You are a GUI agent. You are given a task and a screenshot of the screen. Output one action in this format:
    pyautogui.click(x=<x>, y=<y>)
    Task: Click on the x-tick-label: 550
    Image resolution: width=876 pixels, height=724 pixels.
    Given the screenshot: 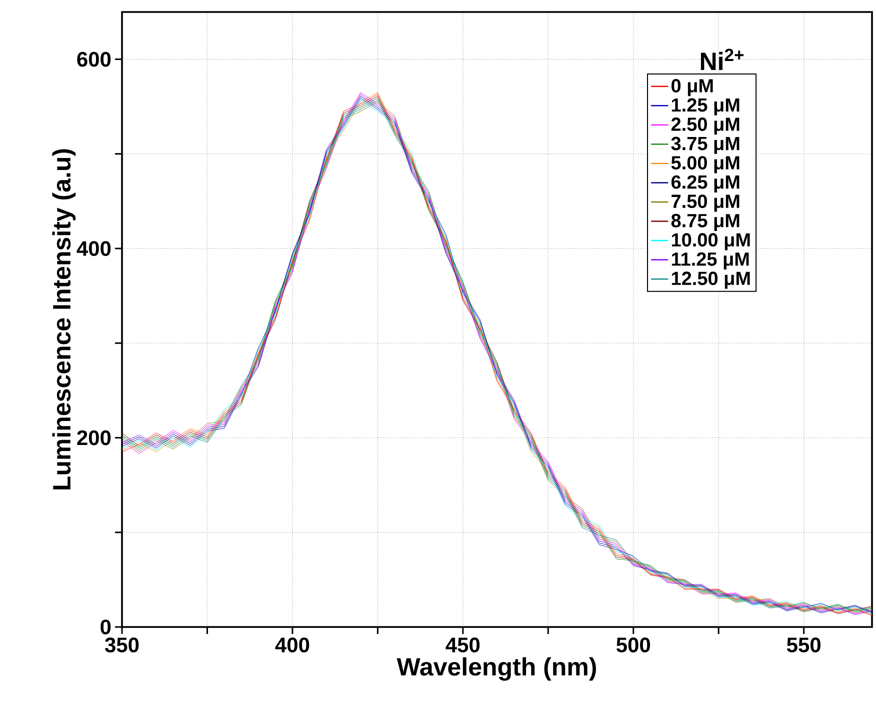 What is the action you would take?
    pyautogui.click(x=803, y=645)
    